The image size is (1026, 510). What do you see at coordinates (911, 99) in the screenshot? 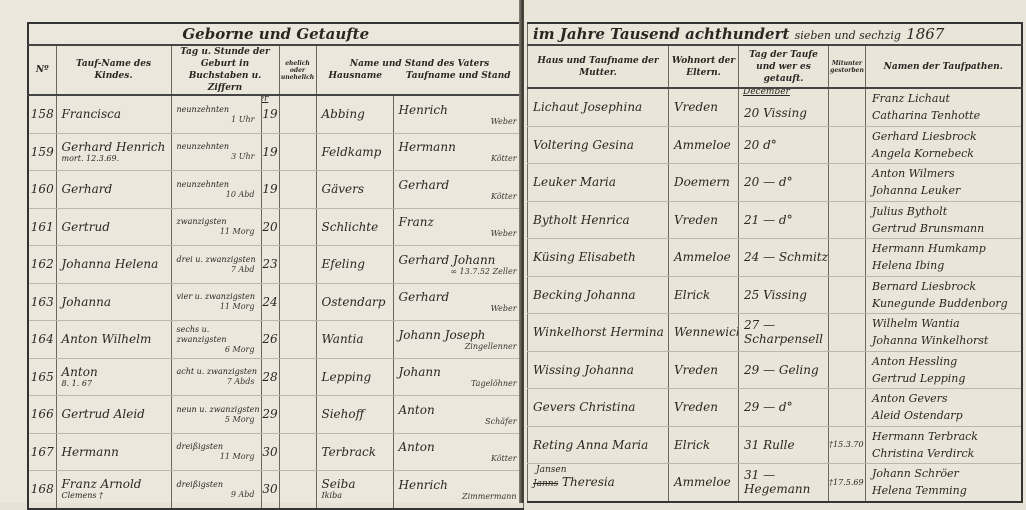
I see `godparent: Franz Lichaut` at bounding box center [911, 99].